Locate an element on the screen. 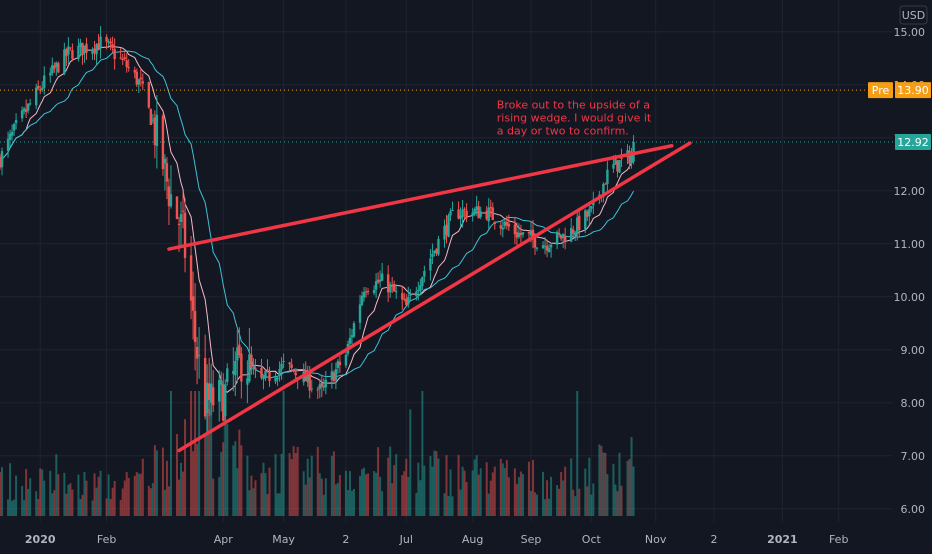 The height and width of the screenshot is (554, 932). y-tick-label: 7.00 is located at coordinates (913, 456).